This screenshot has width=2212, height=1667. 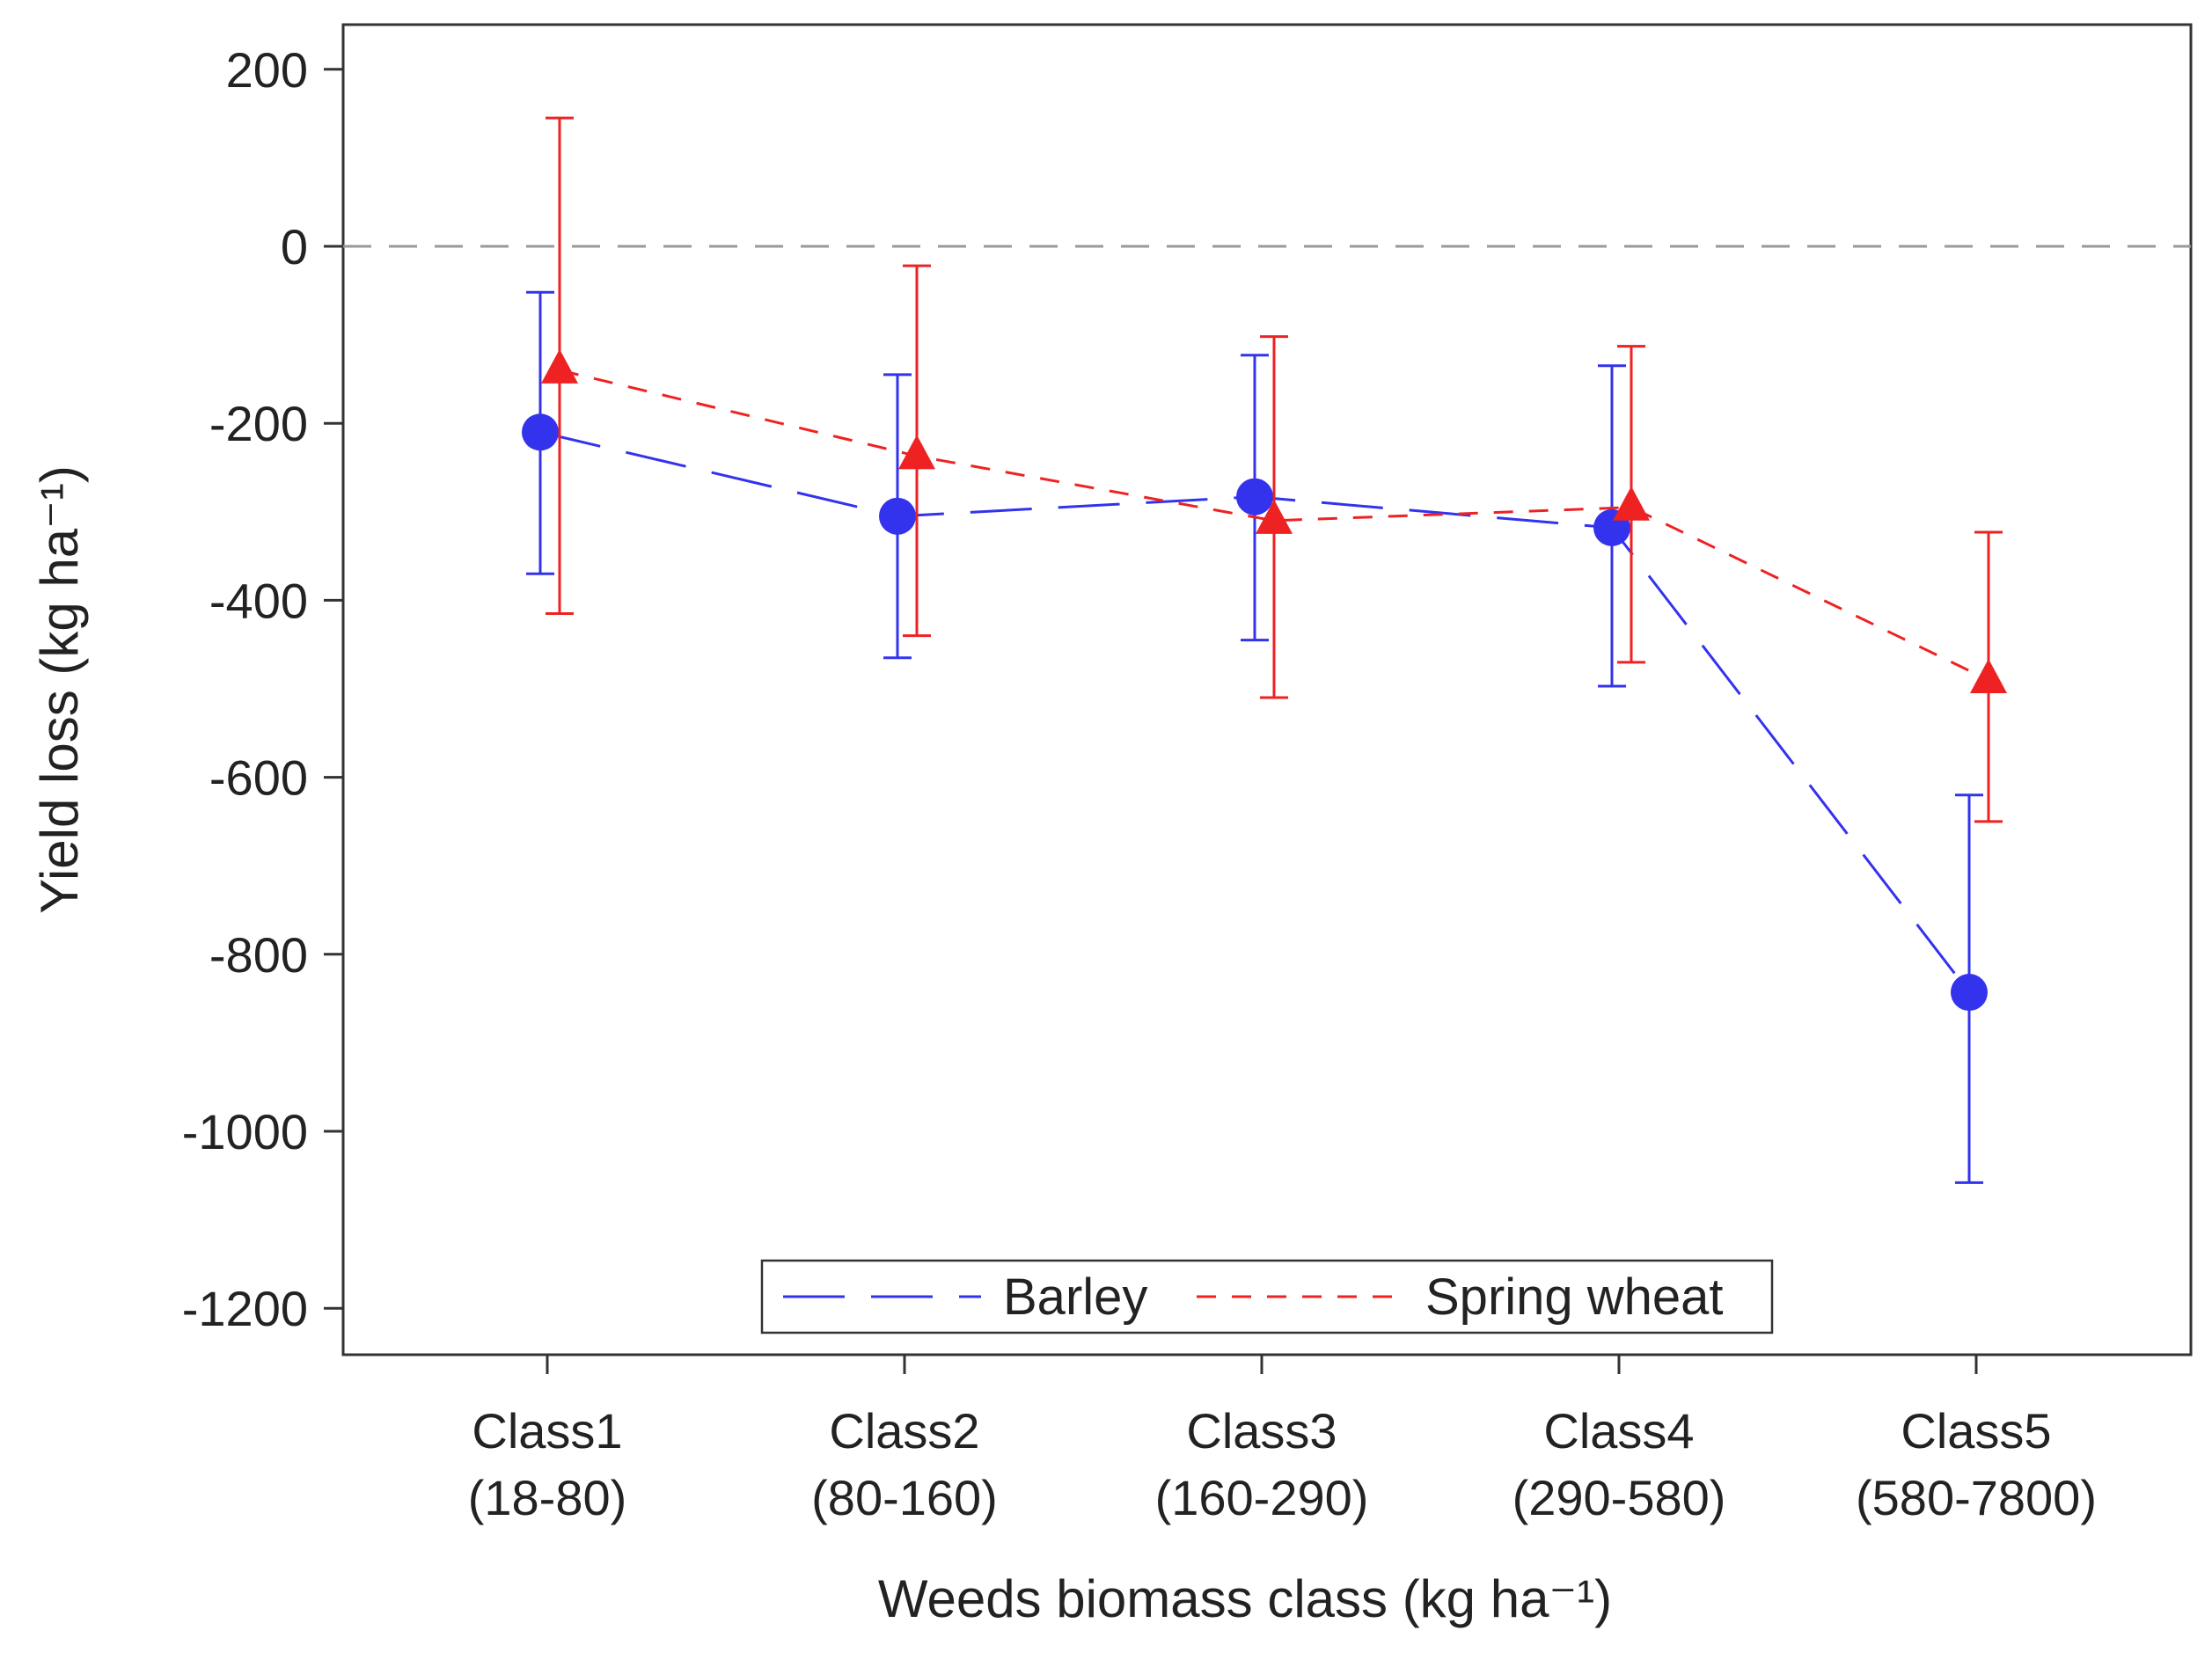 I want to click on y-tick-label: -400, so click(x=258, y=600).